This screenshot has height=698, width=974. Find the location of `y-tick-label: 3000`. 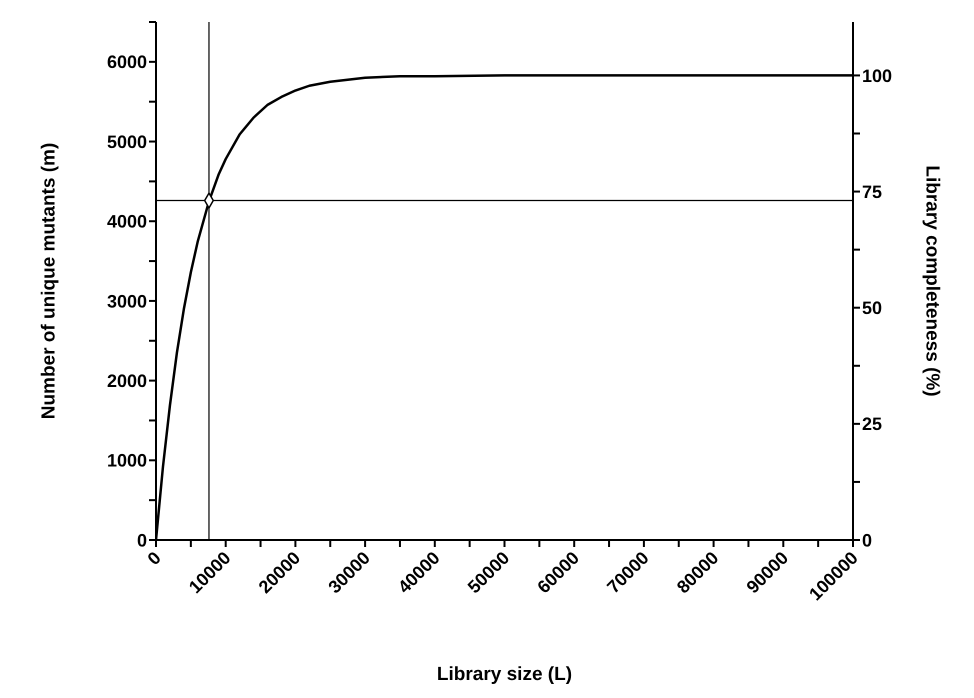

y-tick-label: 3000 is located at coordinates (126, 301).